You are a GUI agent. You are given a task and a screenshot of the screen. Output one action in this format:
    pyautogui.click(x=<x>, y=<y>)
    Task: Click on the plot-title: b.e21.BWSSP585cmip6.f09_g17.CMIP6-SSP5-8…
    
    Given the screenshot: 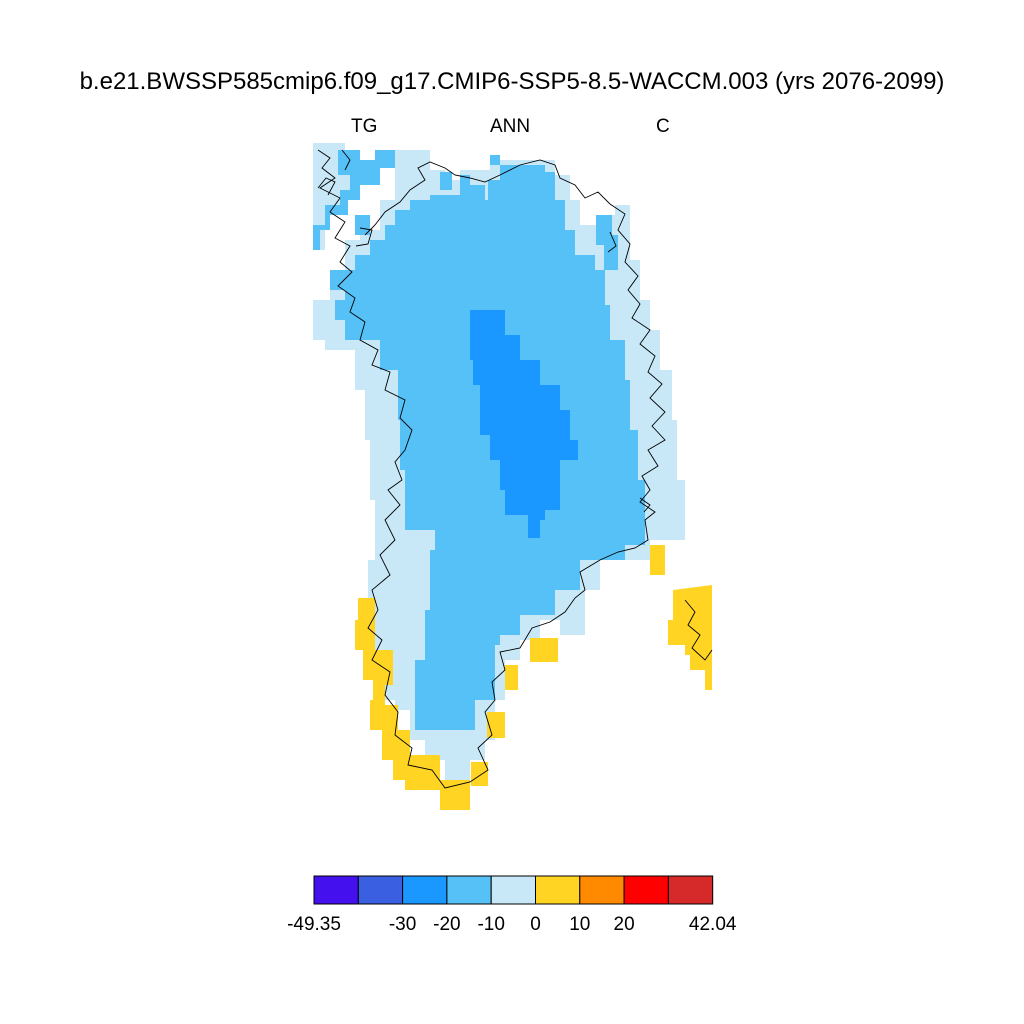 What is the action you would take?
    pyautogui.click(x=512, y=81)
    